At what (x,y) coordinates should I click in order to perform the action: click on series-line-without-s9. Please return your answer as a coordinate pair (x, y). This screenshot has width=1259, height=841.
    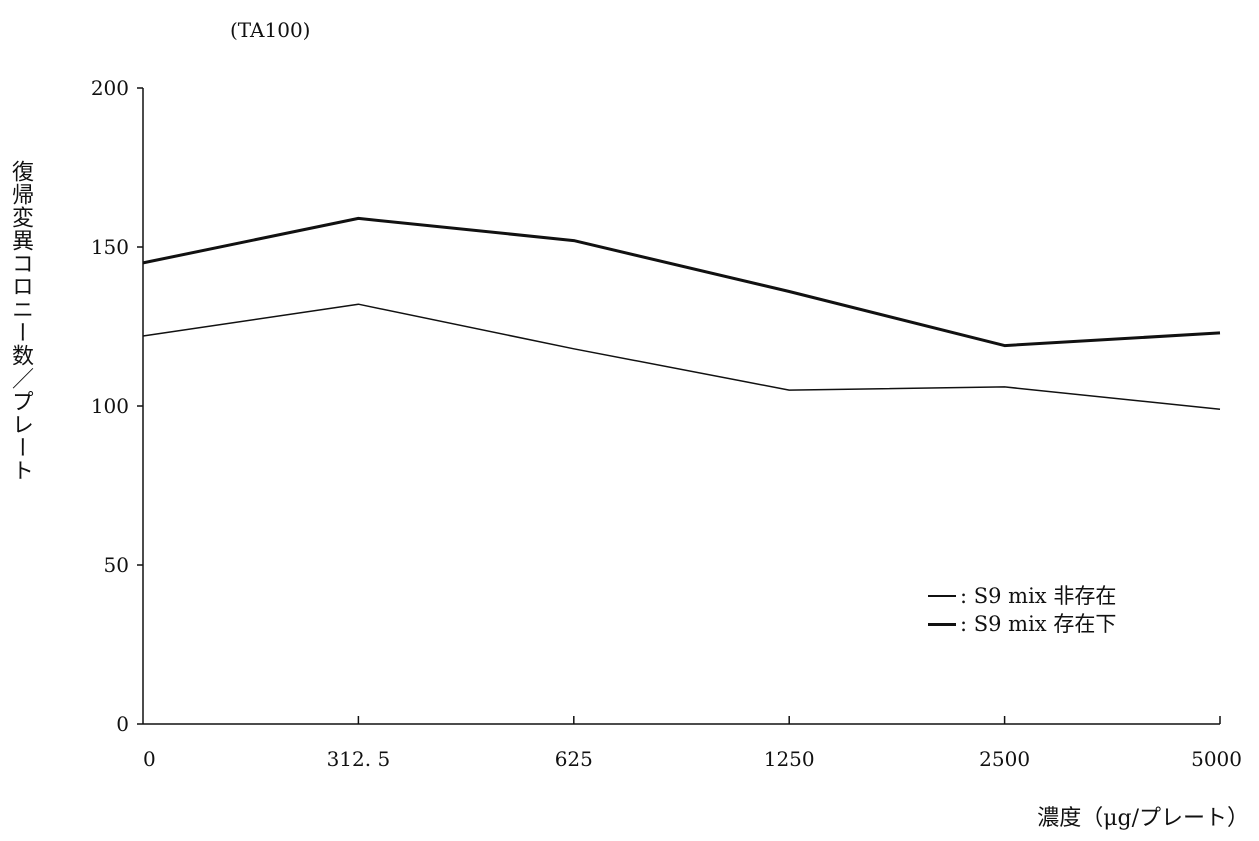
    Looking at the image, I should click on (681, 356).